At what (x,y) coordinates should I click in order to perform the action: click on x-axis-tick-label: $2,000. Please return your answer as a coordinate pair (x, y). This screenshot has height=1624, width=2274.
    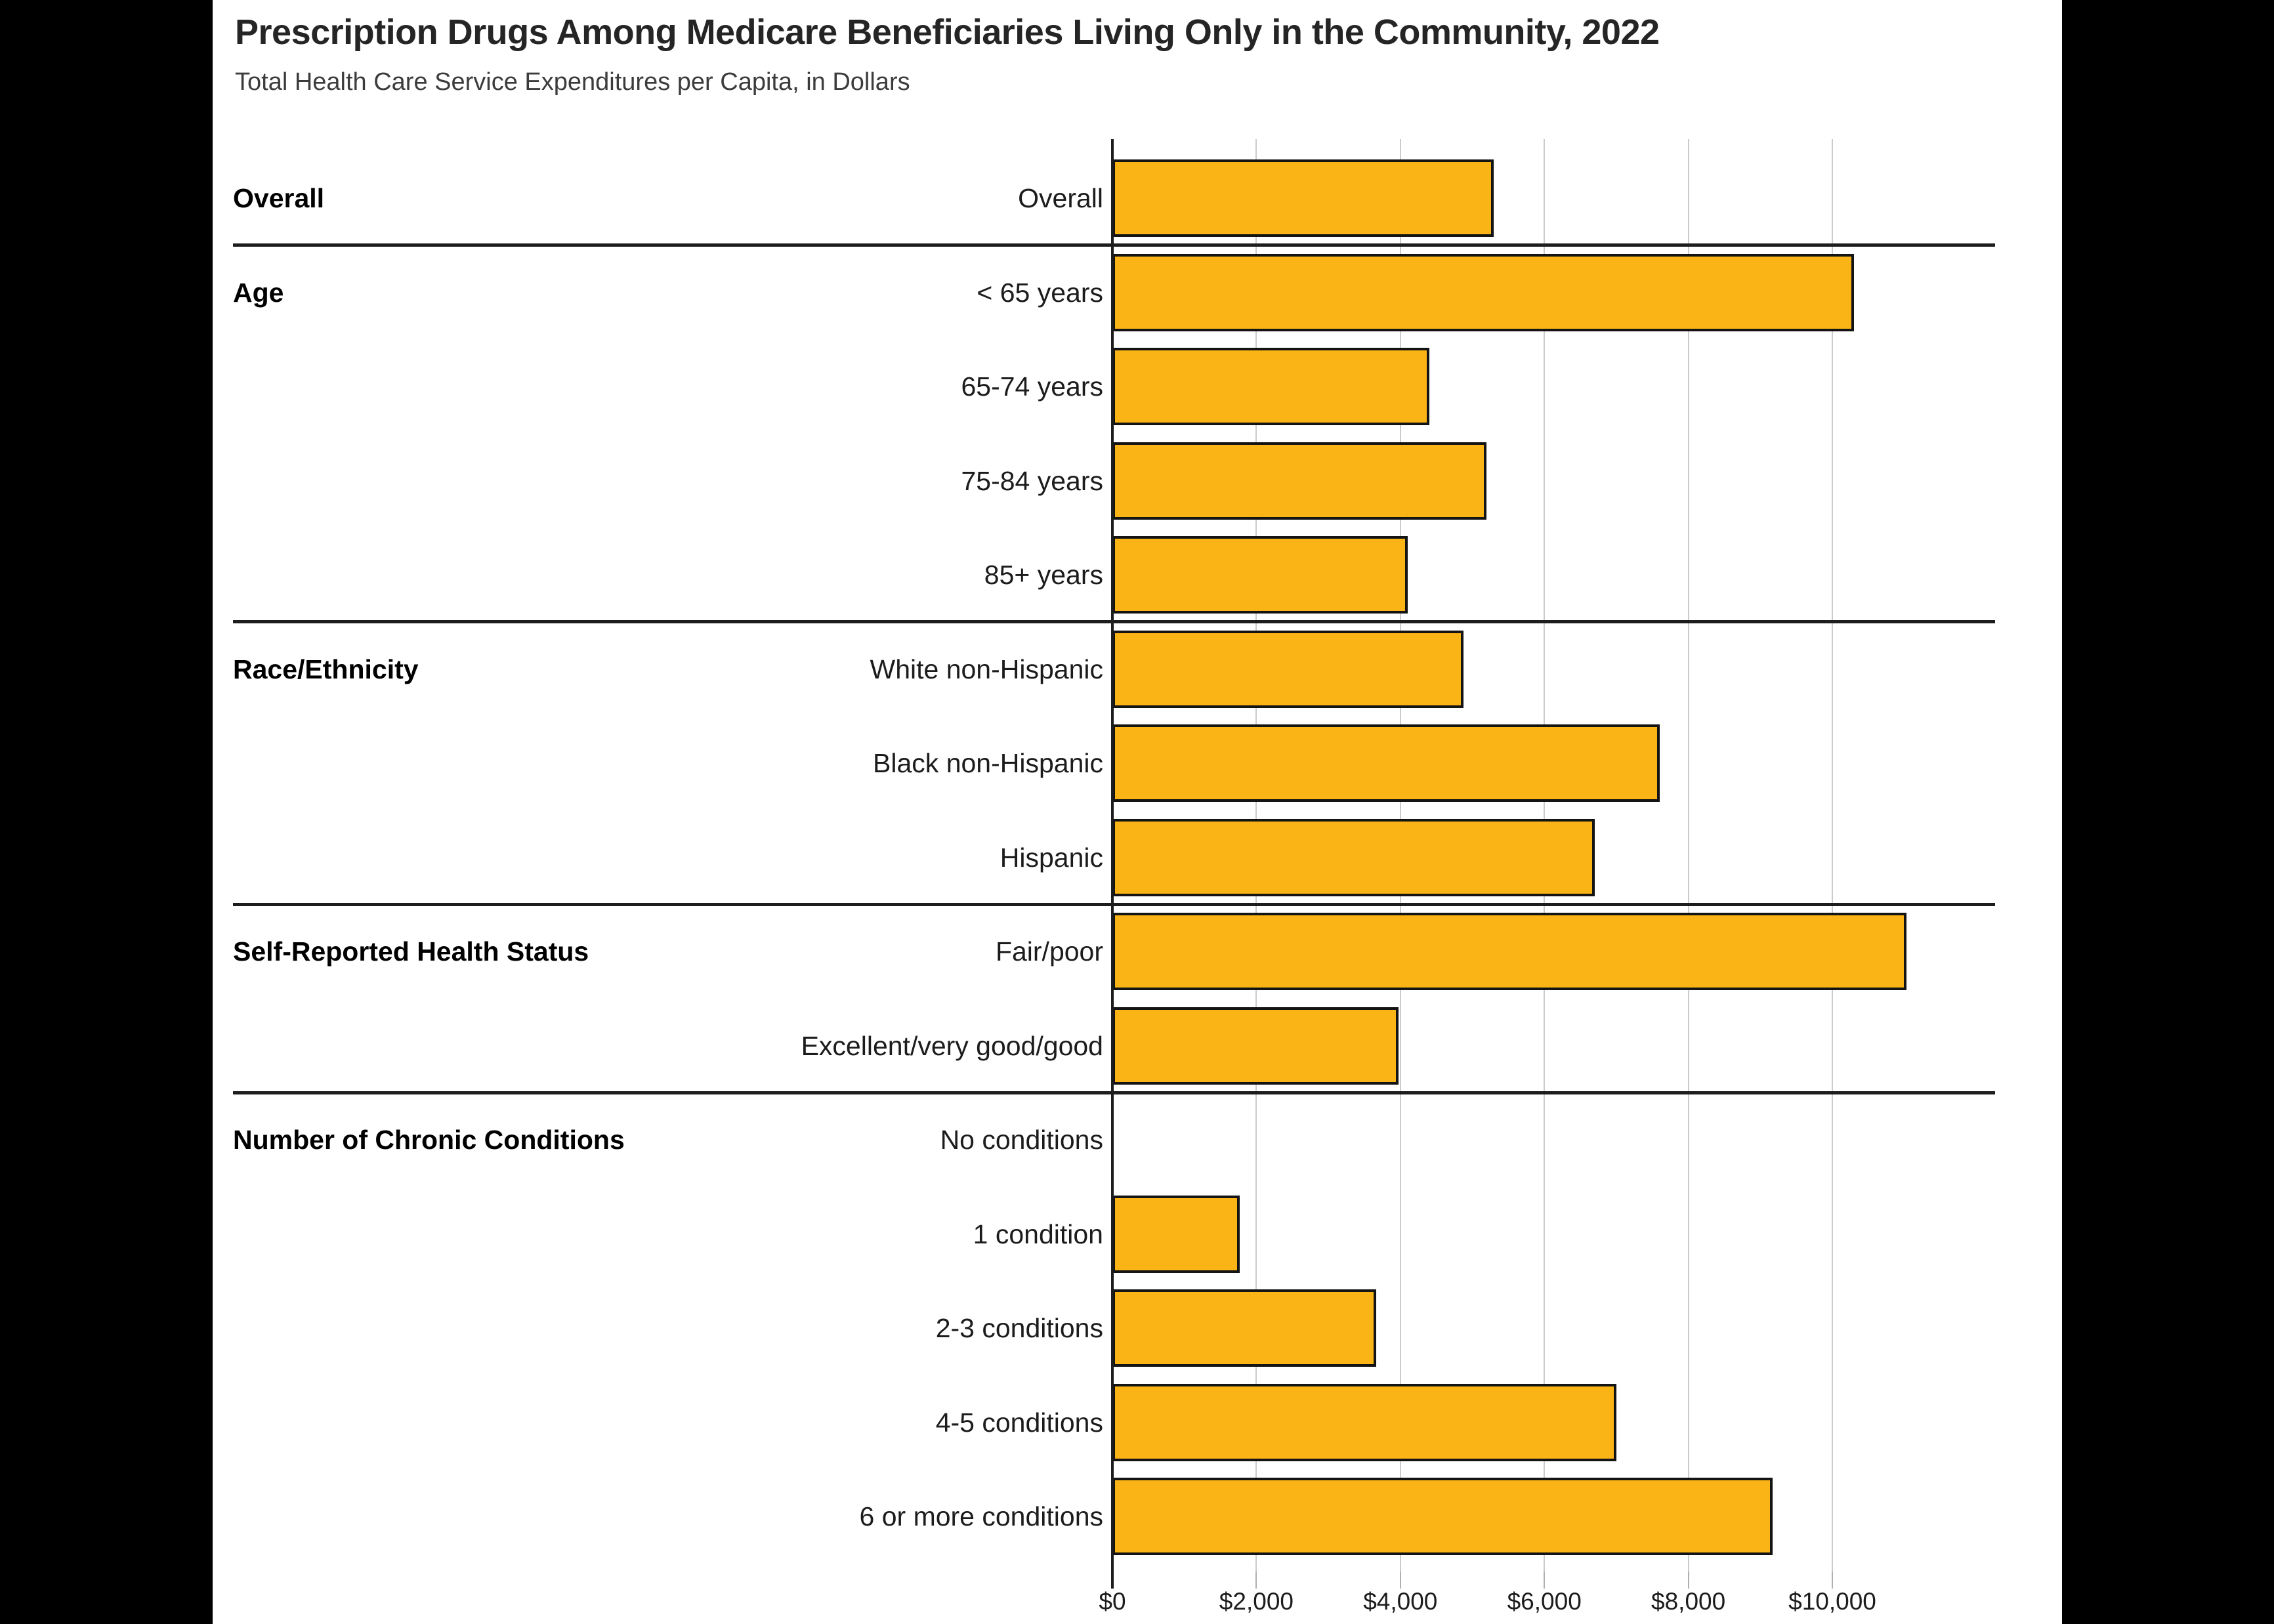
    Looking at the image, I should click on (1256, 1601).